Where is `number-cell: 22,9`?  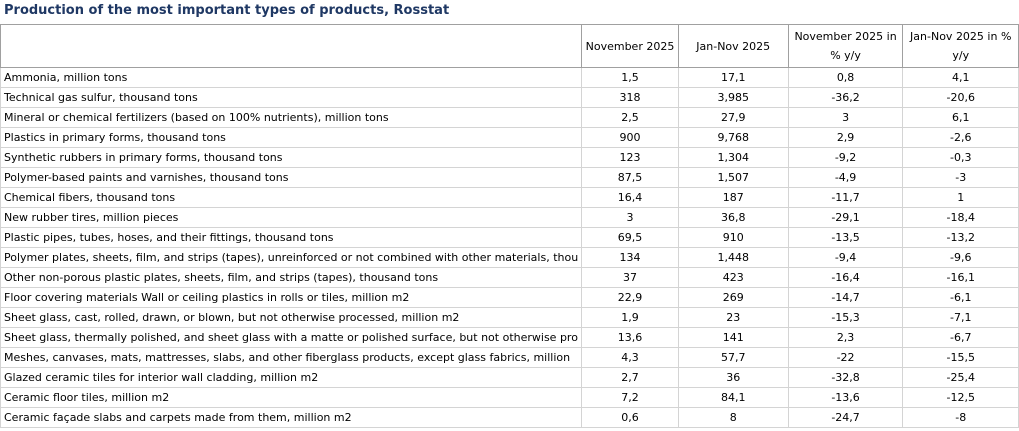
number-cell: 22,9 is located at coordinates (630, 297).